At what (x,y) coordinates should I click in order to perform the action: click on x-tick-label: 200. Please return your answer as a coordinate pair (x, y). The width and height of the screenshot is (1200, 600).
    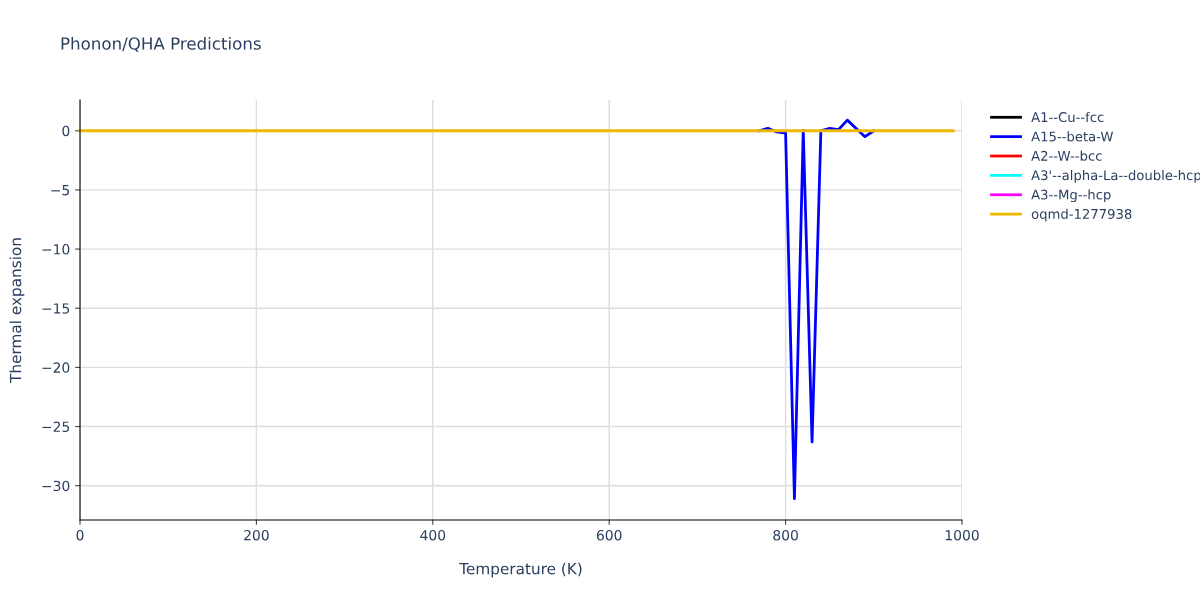
    Looking at the image, I should click on (256, 535).